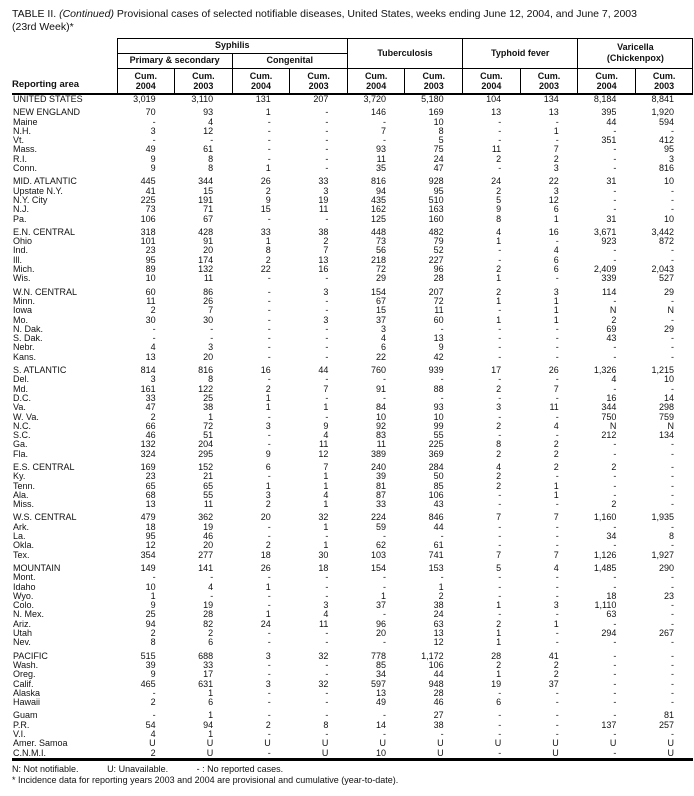 The height and width of the screenshot is (796, 694). What do you see at coordinates (499, 444) in the screenshot?
I see `value-cell: 8` at bounding box center [499, 444].